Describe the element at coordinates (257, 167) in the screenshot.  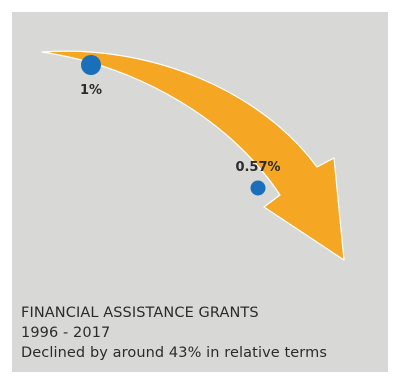
I see `data-label-2017: 0.57%` at that location.